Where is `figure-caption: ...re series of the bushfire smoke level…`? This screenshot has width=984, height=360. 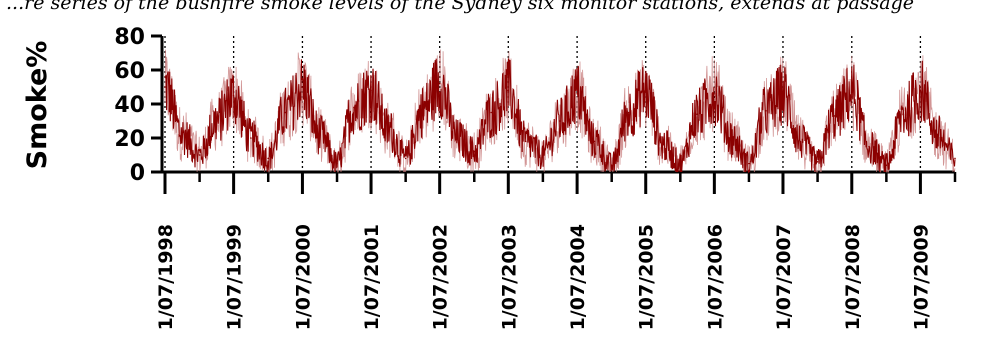 figure-caption: ...re series of the bushfire smoke level… is located at coordinates (460, 7).